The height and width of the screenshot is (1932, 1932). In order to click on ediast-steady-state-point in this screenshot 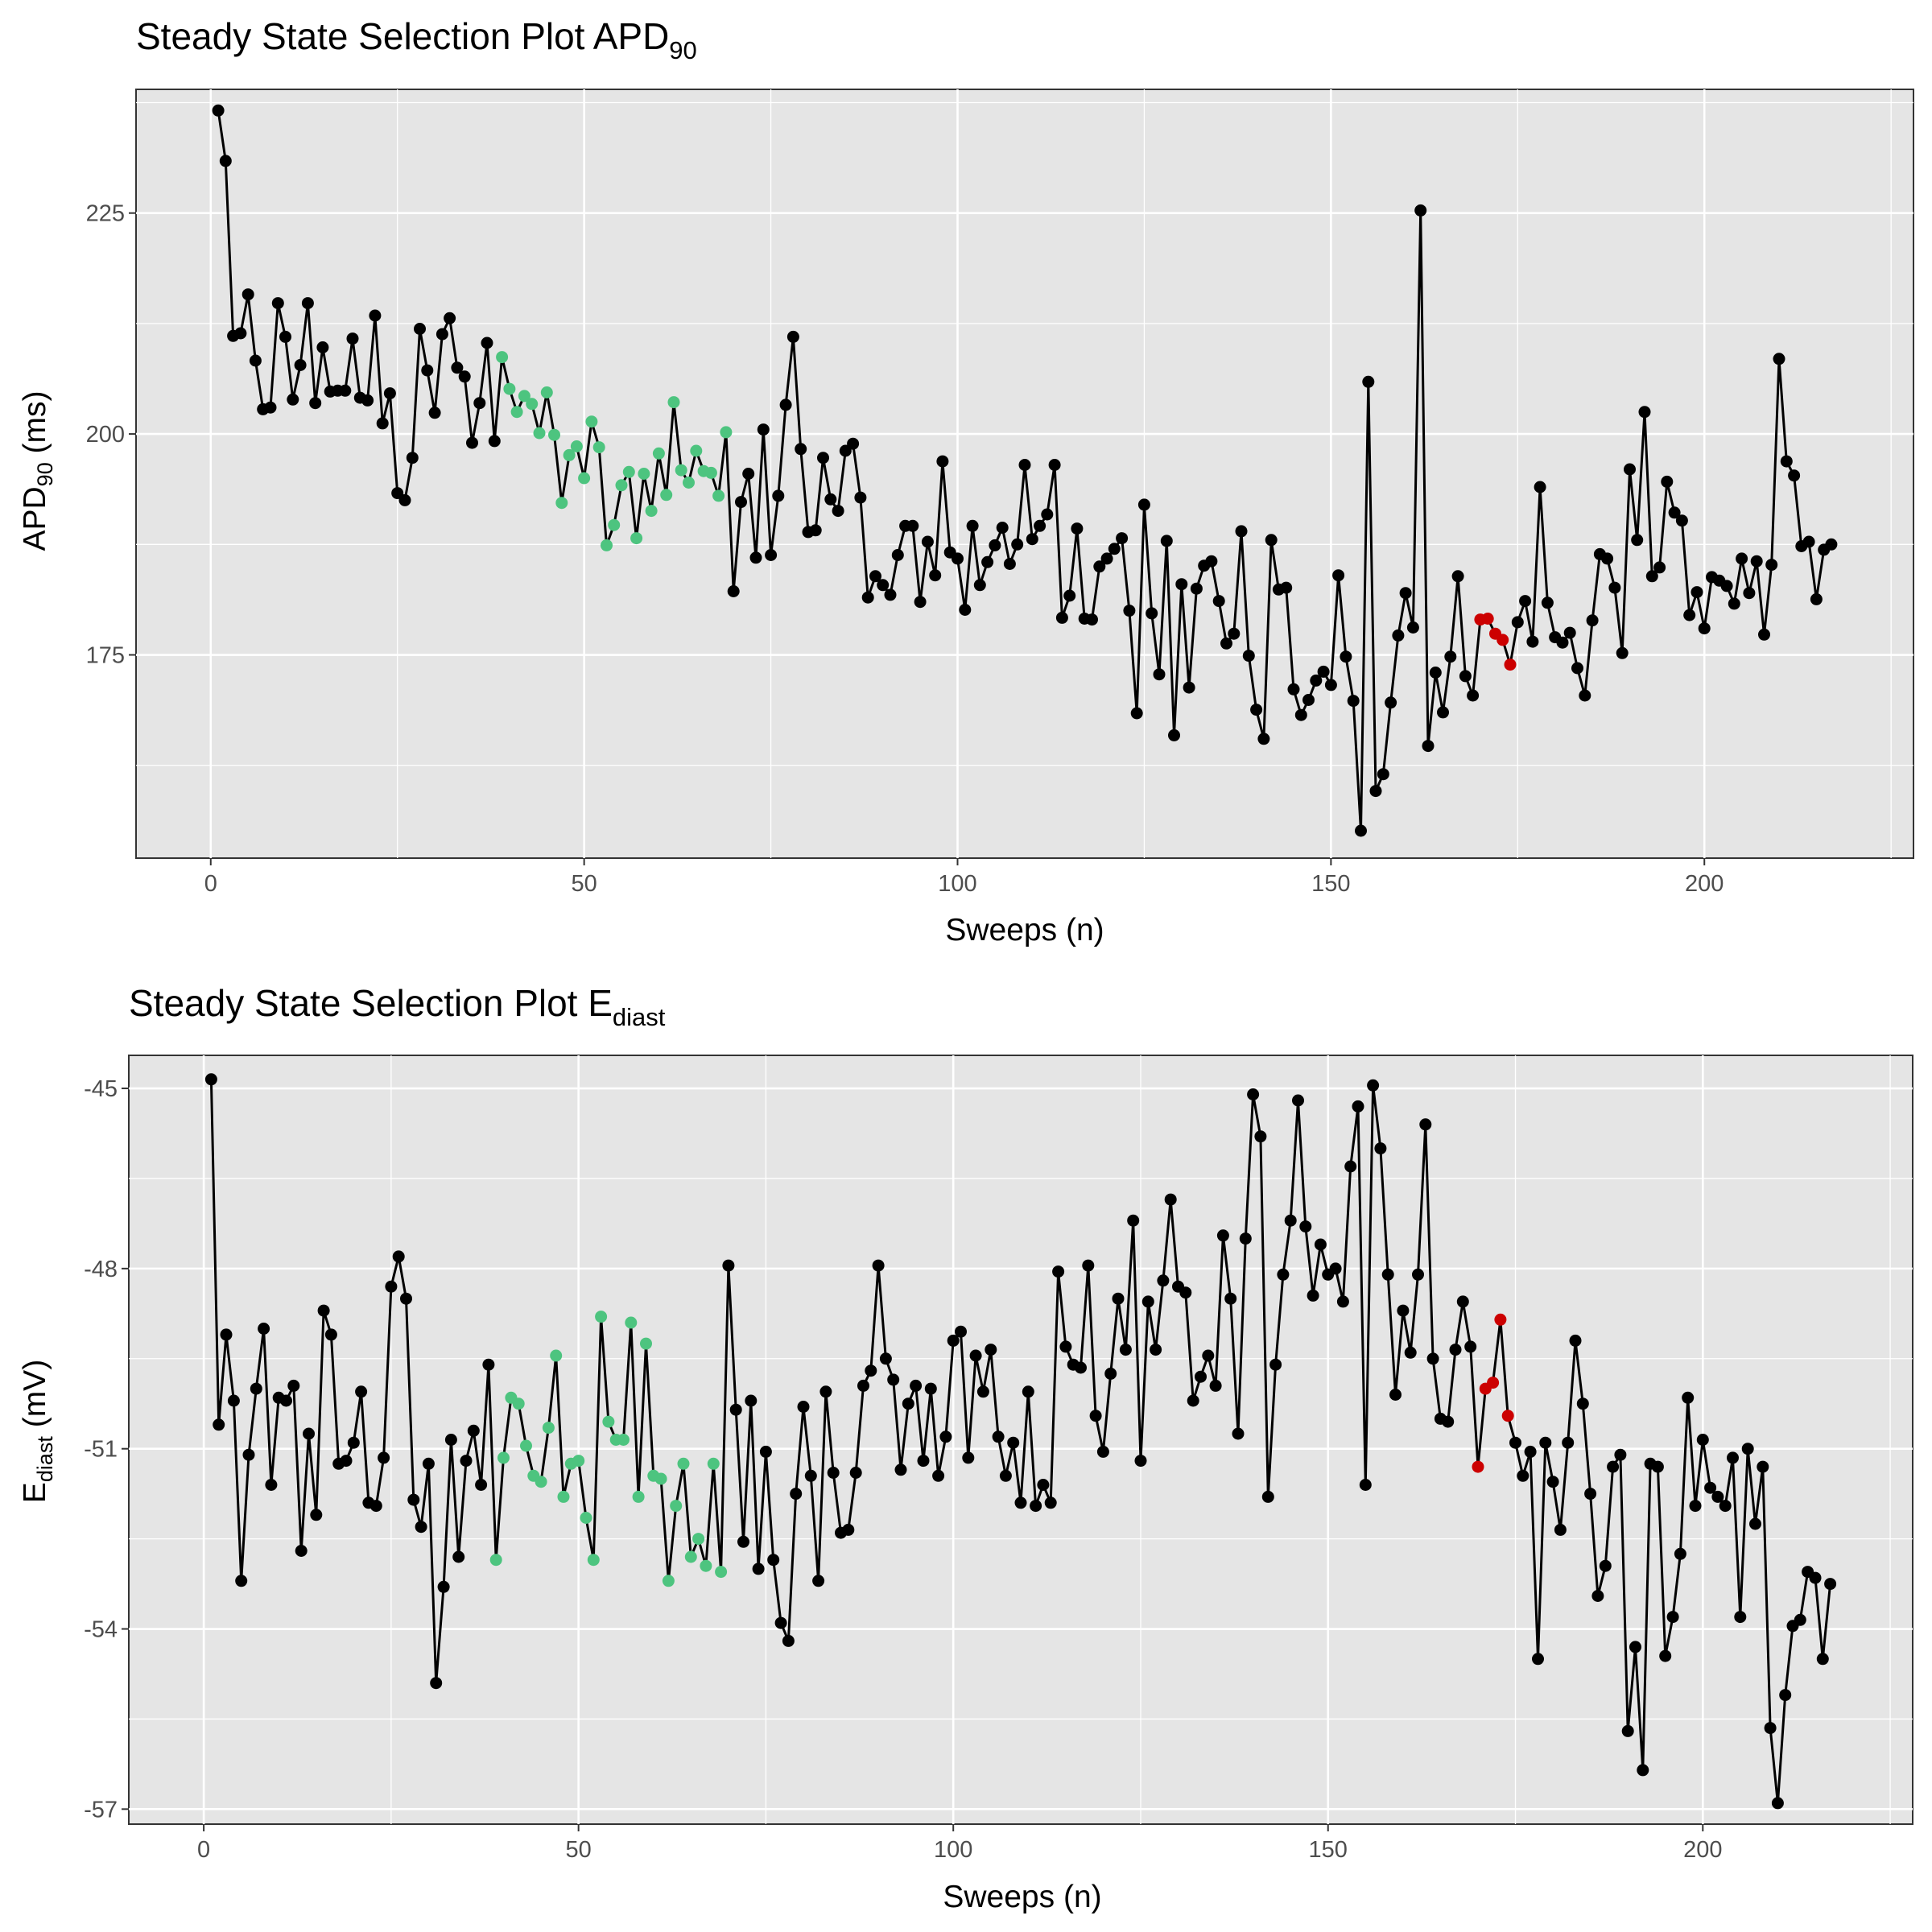, I will do `click(1500, 1319)`.